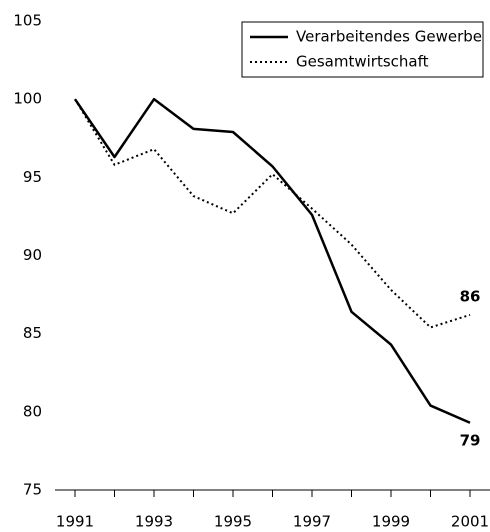  Describe the element at coordinates (312, 522) in the screenshot. I see `x-tick-label: 1997` at that location.